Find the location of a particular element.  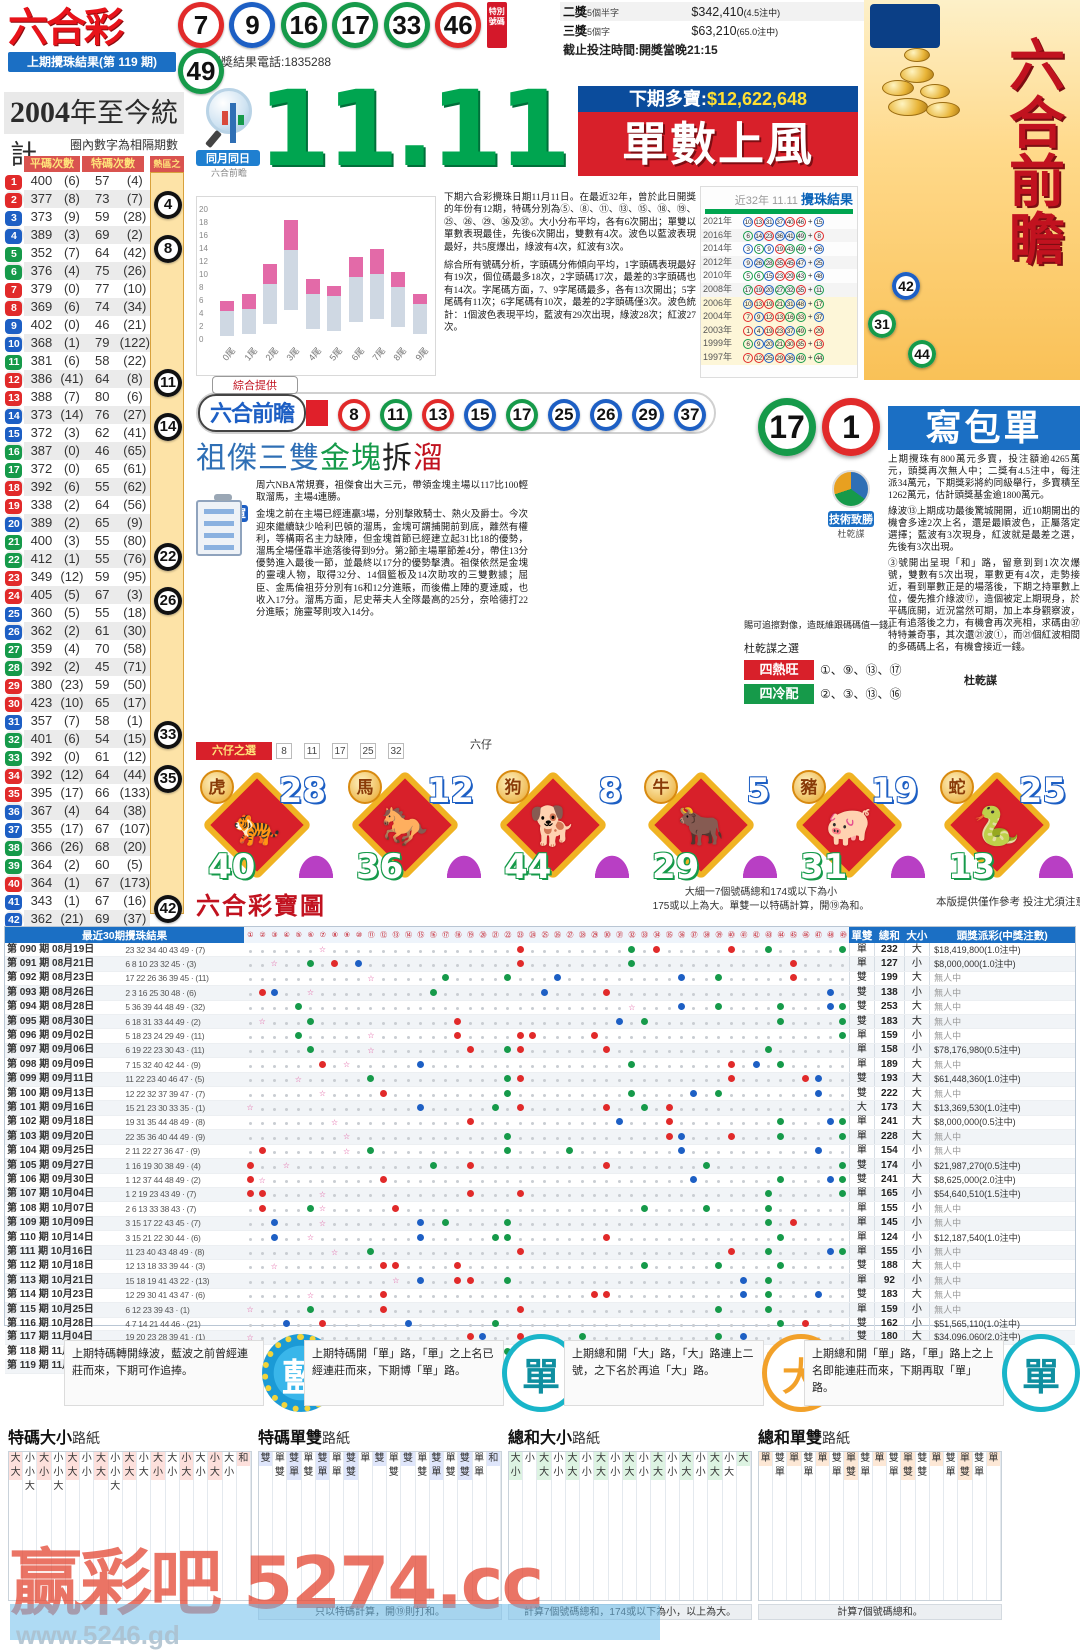

forecast-ball: 17 is located at coordinates (522, 415).